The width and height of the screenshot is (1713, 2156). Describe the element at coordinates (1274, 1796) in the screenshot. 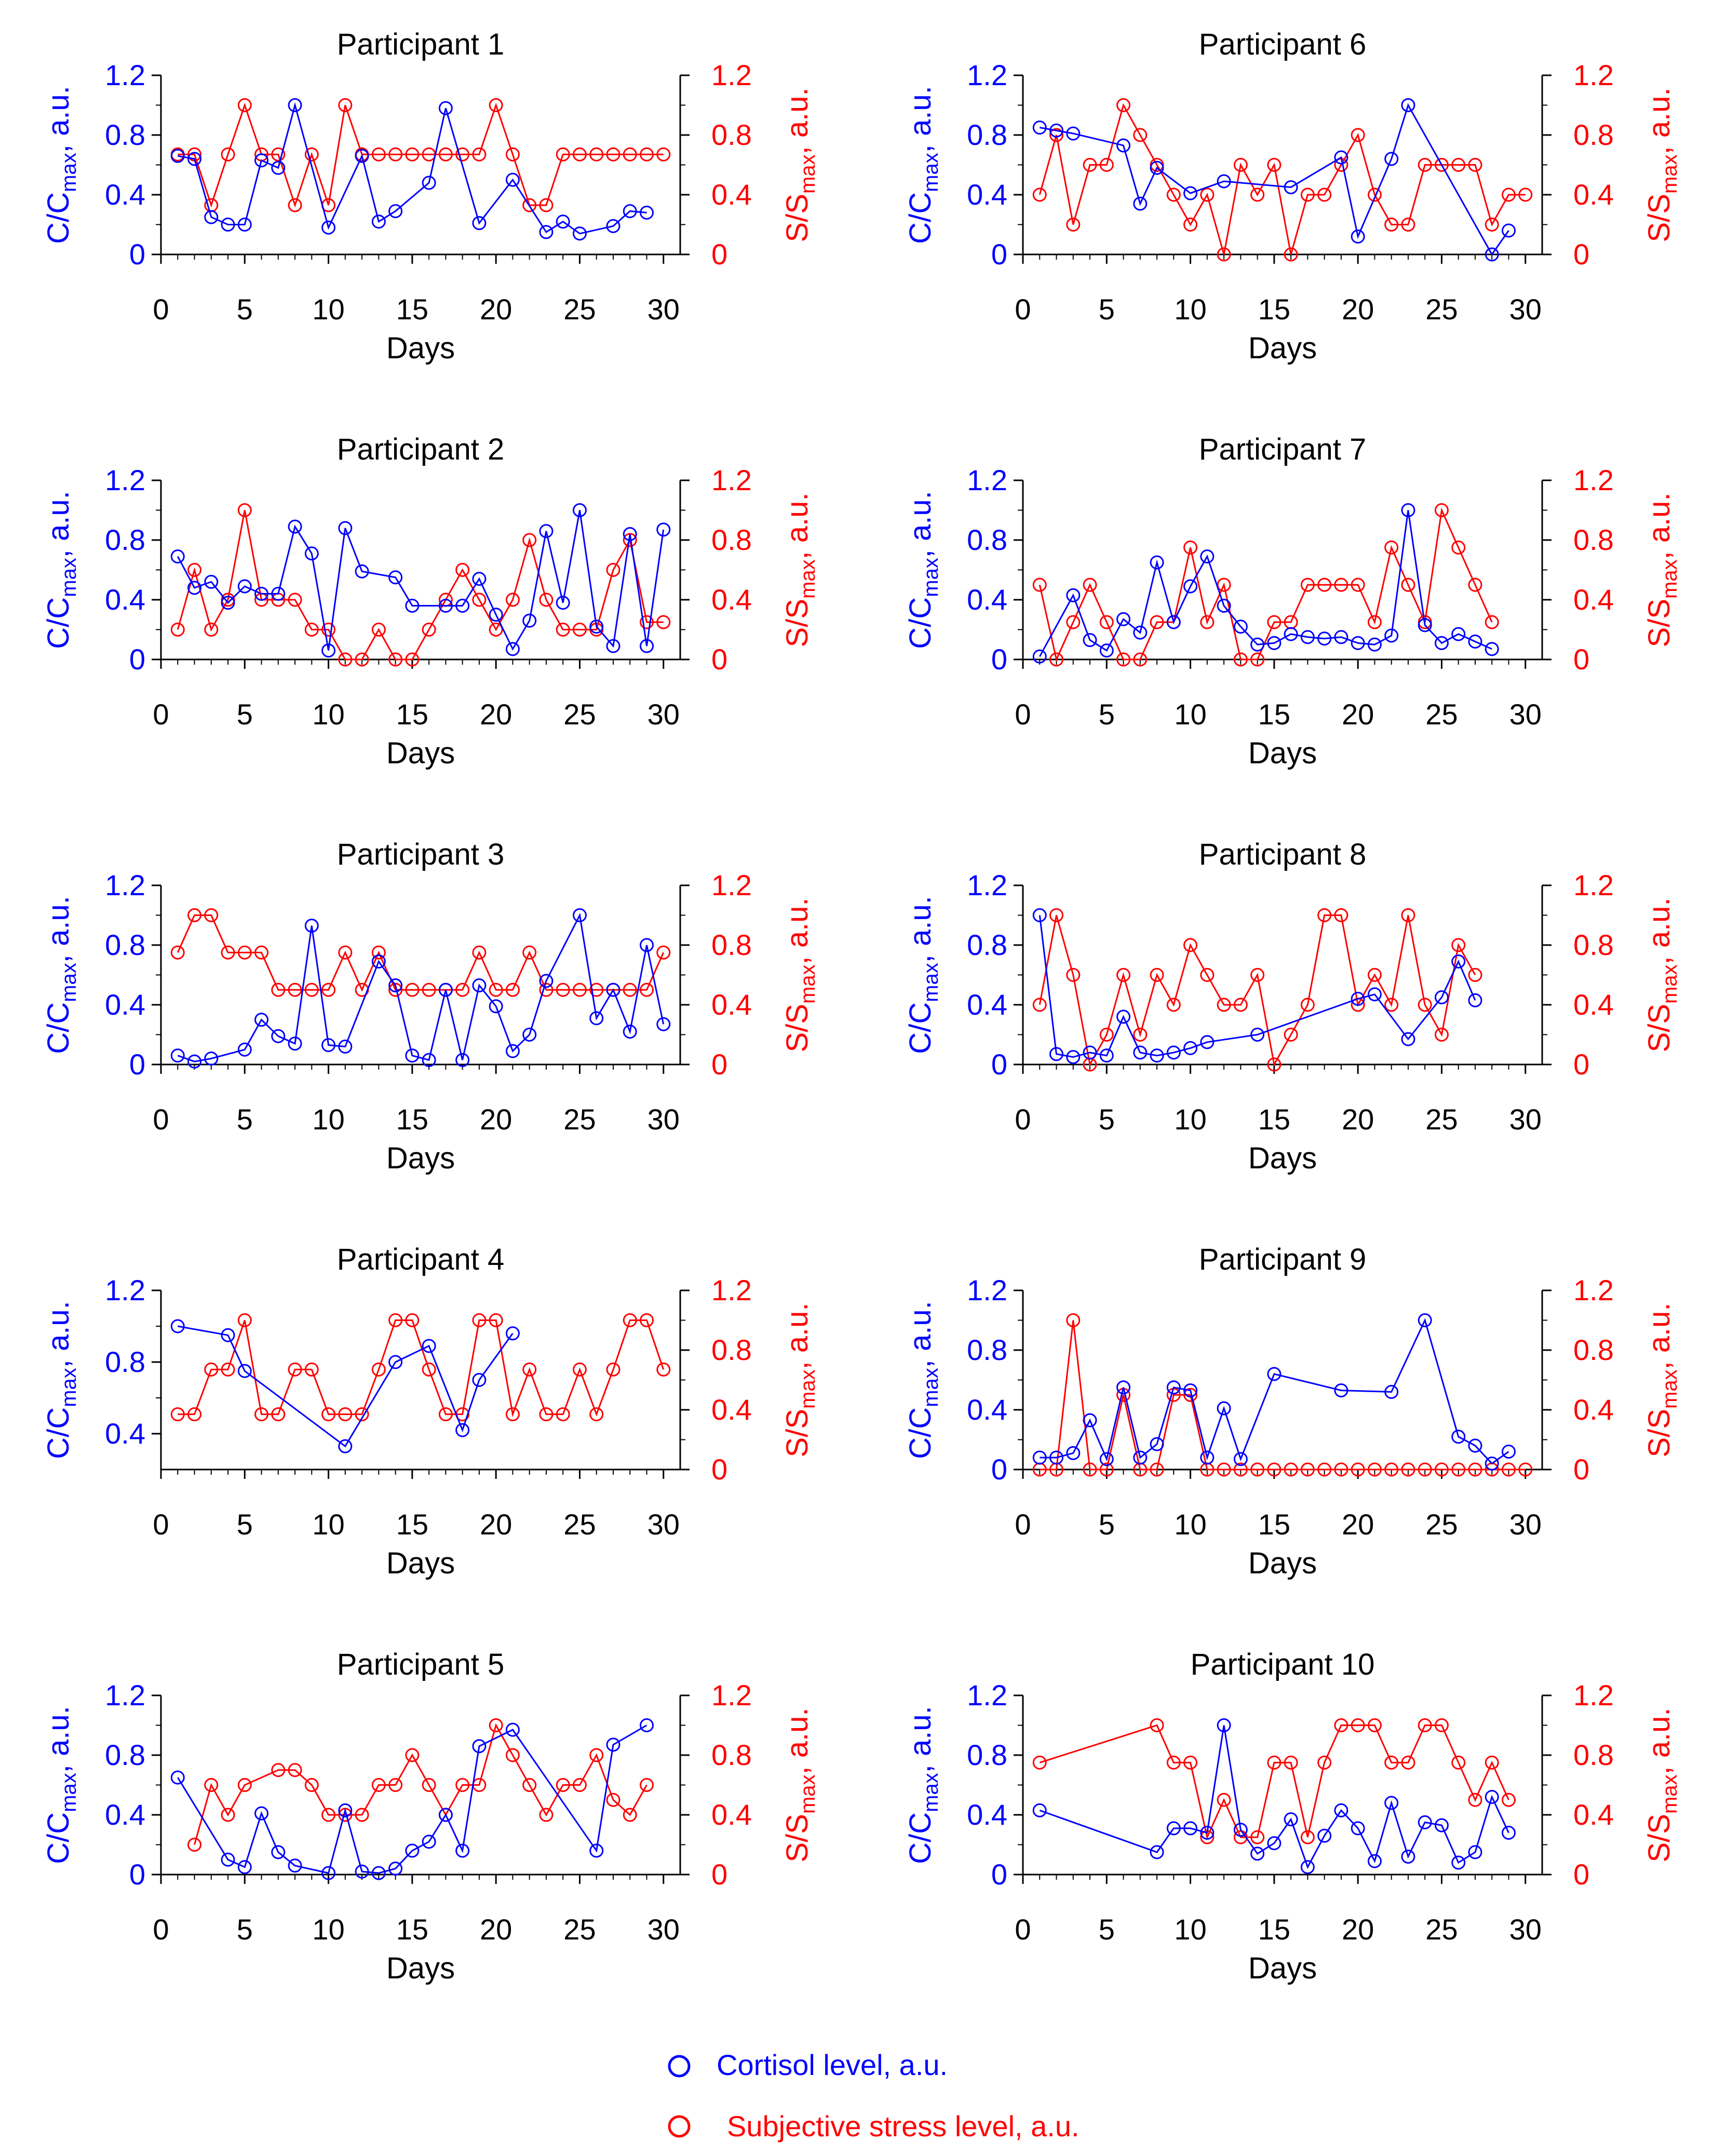

I see `cortisol-series` at that location.